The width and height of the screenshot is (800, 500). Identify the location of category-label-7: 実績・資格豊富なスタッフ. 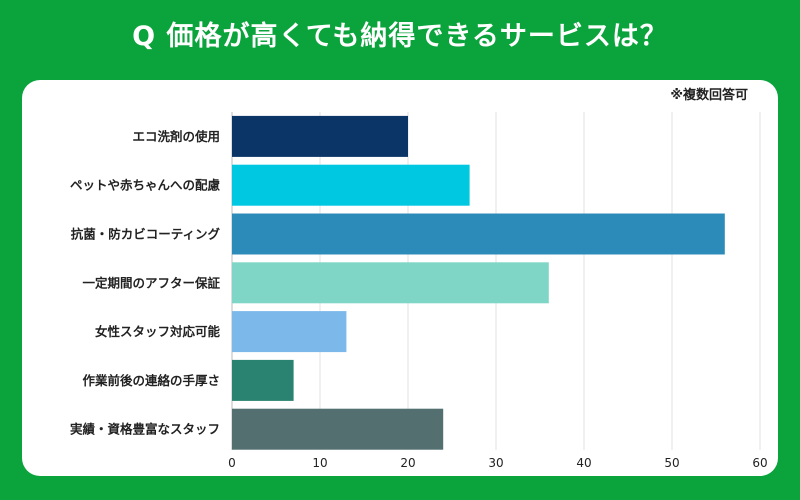
(145, 429).